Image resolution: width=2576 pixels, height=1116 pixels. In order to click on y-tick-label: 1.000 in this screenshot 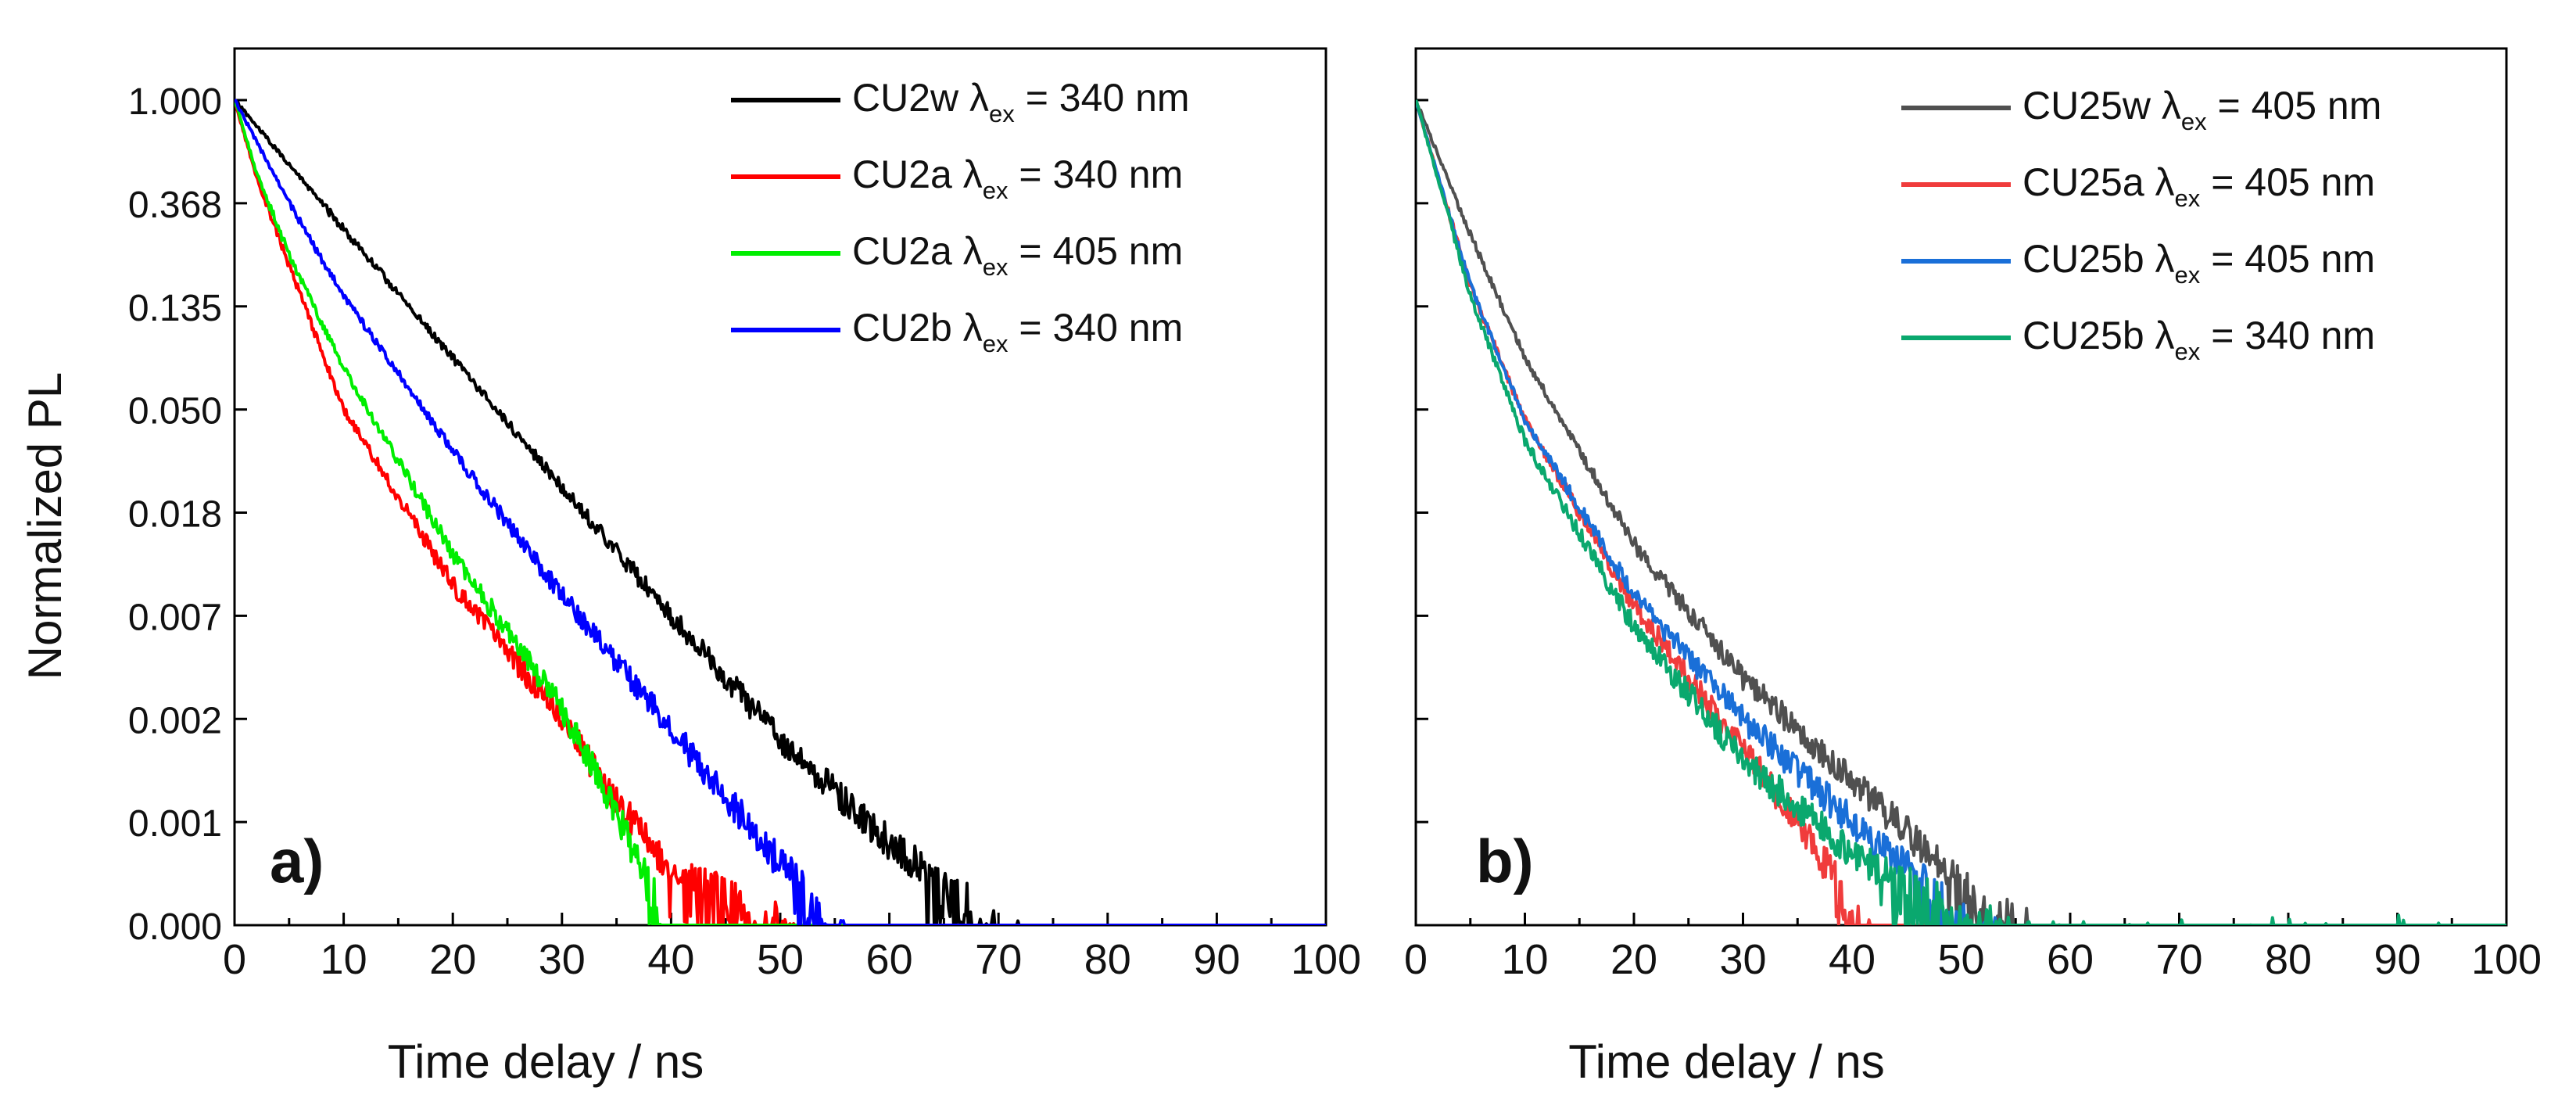, I will do `click(175, 102)`.